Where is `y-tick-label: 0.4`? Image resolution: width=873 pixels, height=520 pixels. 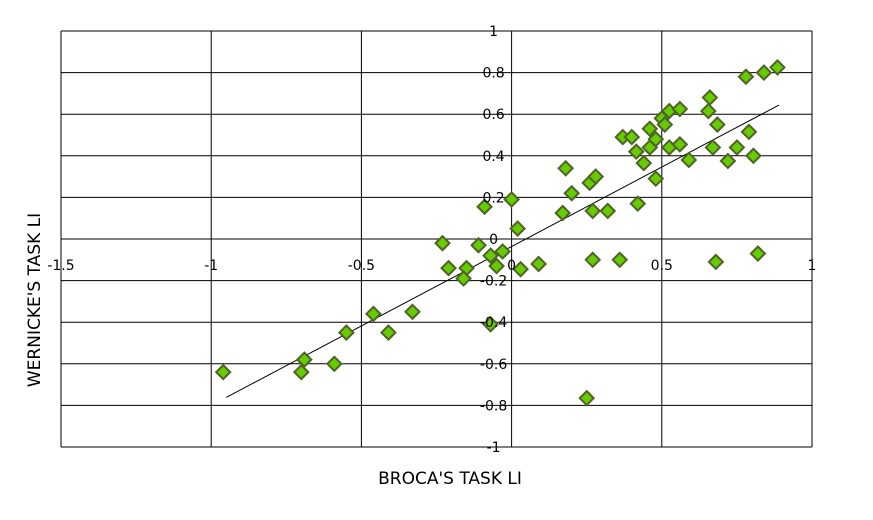 y-tick-label: 0.4 is located at coordinates (493, 157).